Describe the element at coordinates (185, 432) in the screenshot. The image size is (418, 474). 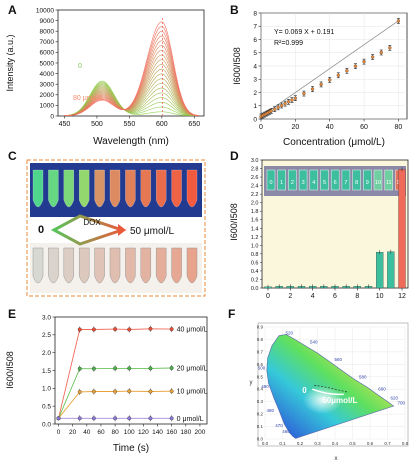
I see `x-tick-label: 180` at that location.